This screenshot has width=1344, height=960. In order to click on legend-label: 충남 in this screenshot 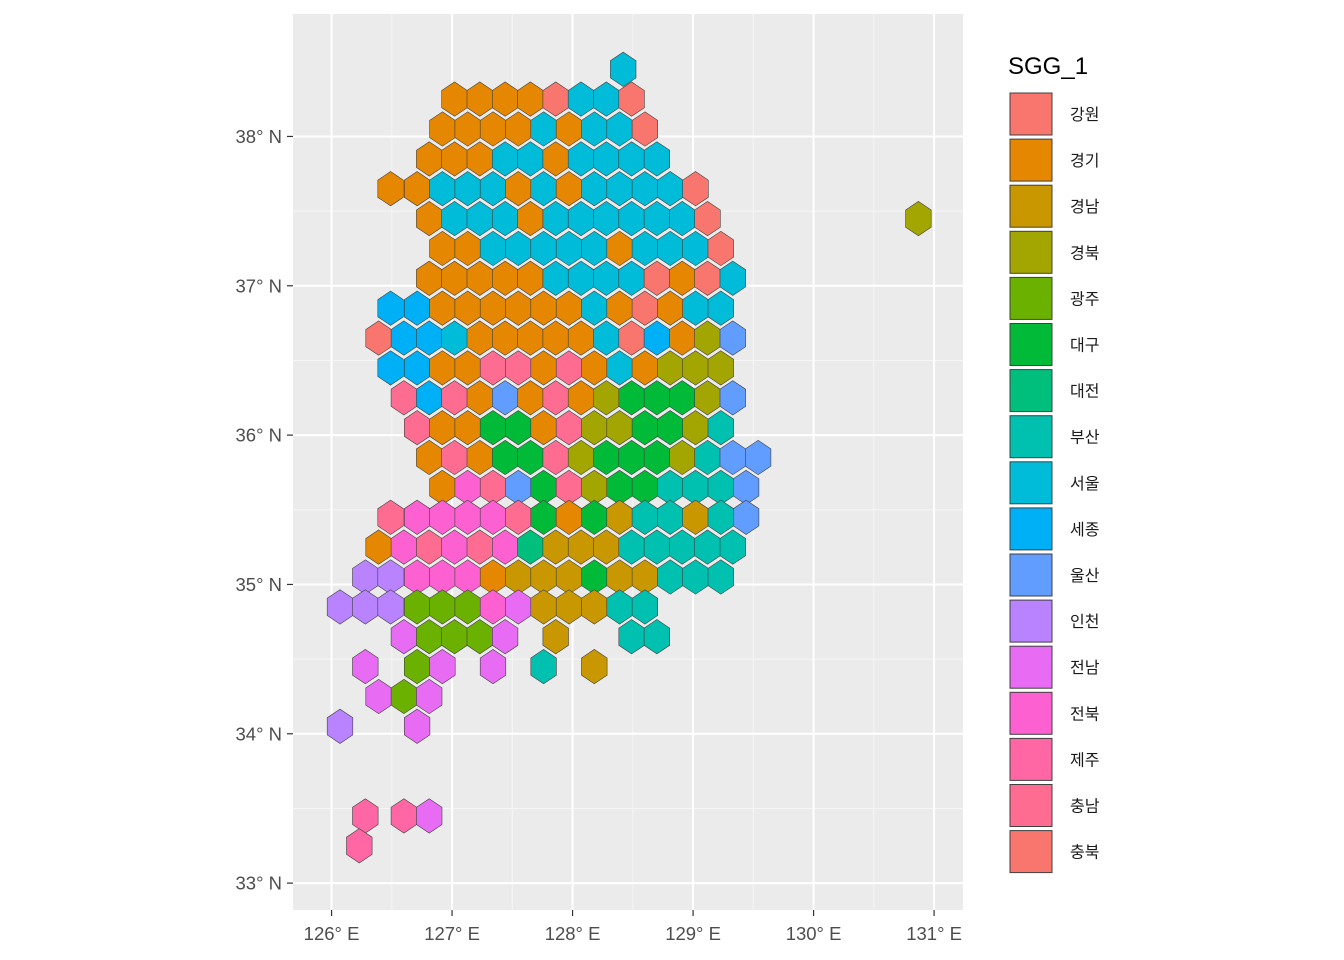, I will do `click(1085, 806)`.